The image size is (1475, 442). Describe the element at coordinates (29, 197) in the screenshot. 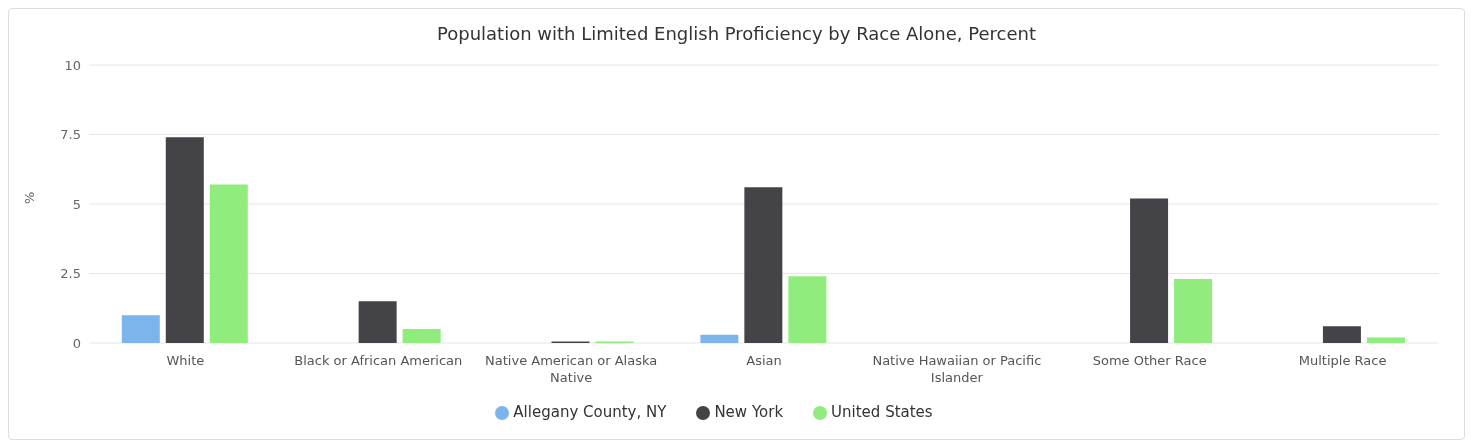

I see `y-axis-title: %` at that location.